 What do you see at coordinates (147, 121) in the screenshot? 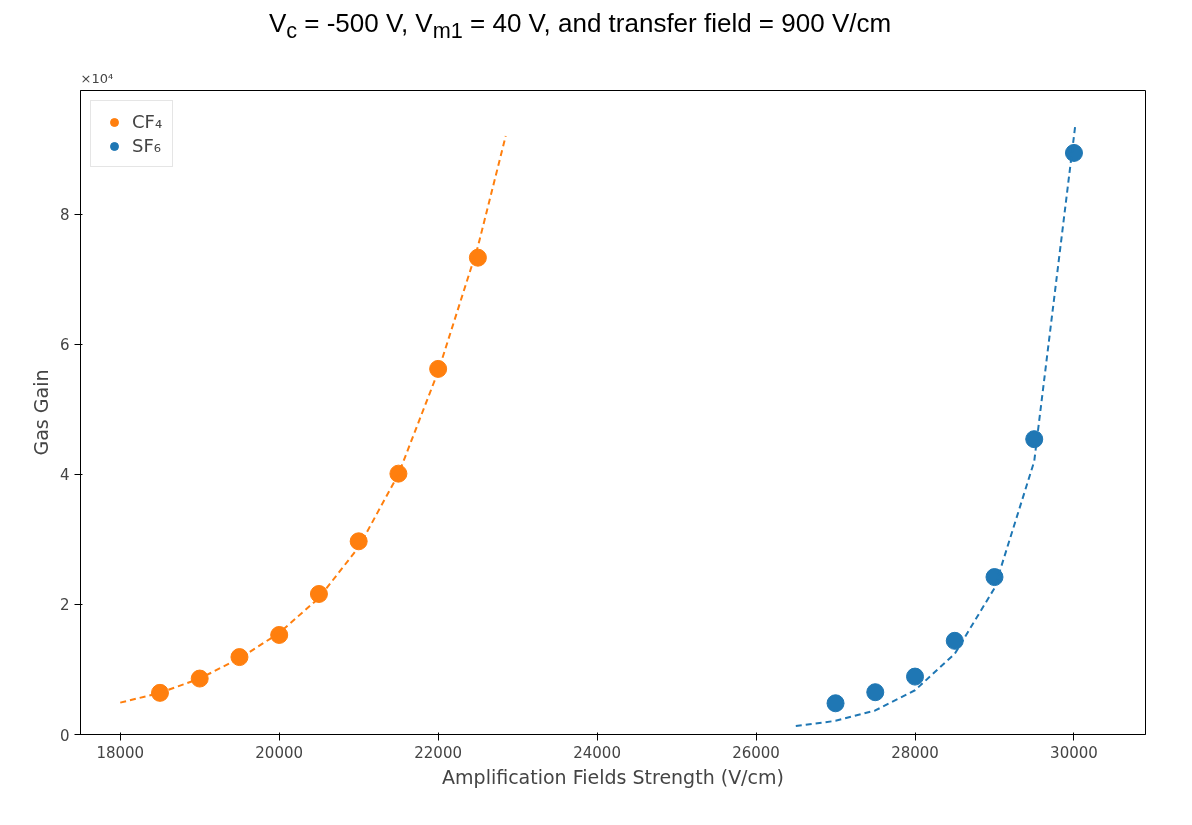
I see `legend-label: CF₄` at bounding box center [147, 121].